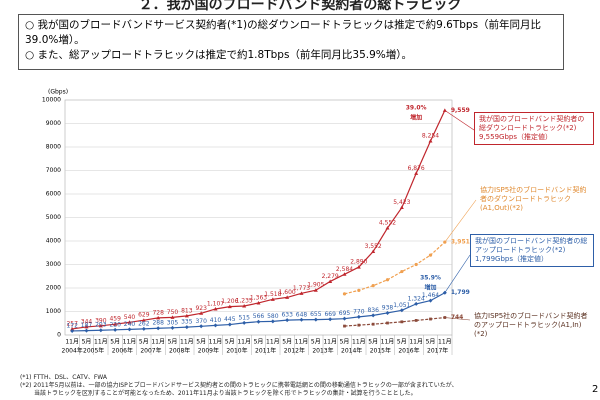 The height and width of the screenshot is (400, 600). I want to click on data-label: 813, so click(187, 310).